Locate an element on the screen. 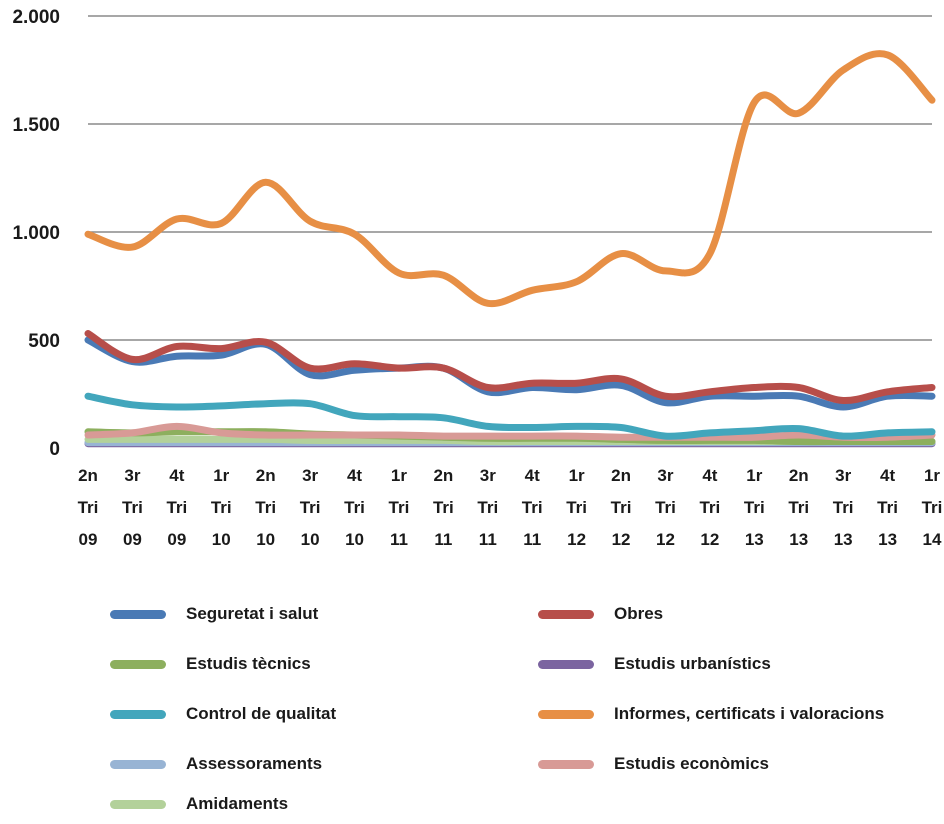  legend-item-informes: Informes, certificats i valoracions is located at coordinates (711, 714).